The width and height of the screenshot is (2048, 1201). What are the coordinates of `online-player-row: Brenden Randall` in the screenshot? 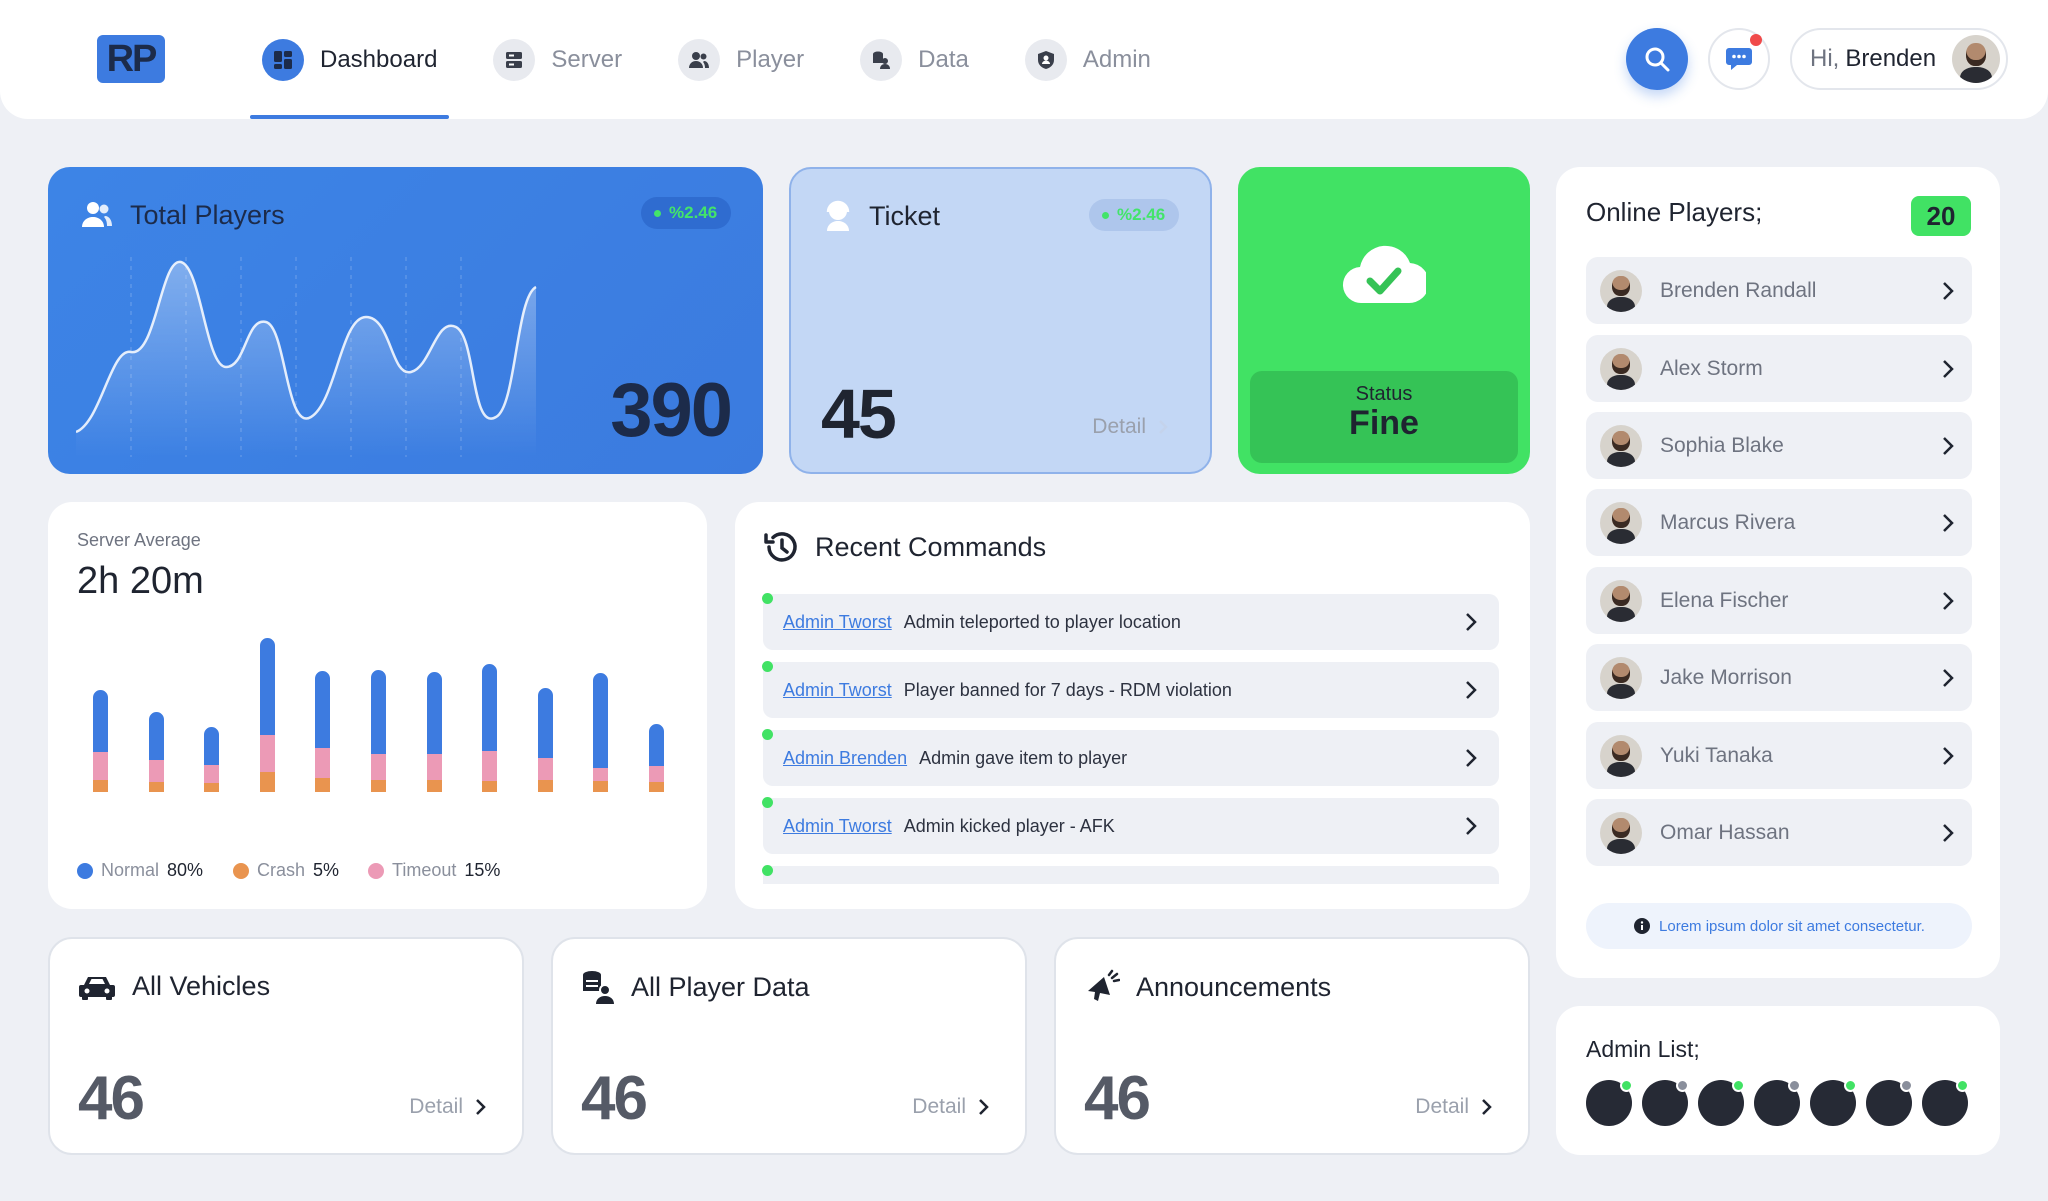 It's located at (1779, 290).